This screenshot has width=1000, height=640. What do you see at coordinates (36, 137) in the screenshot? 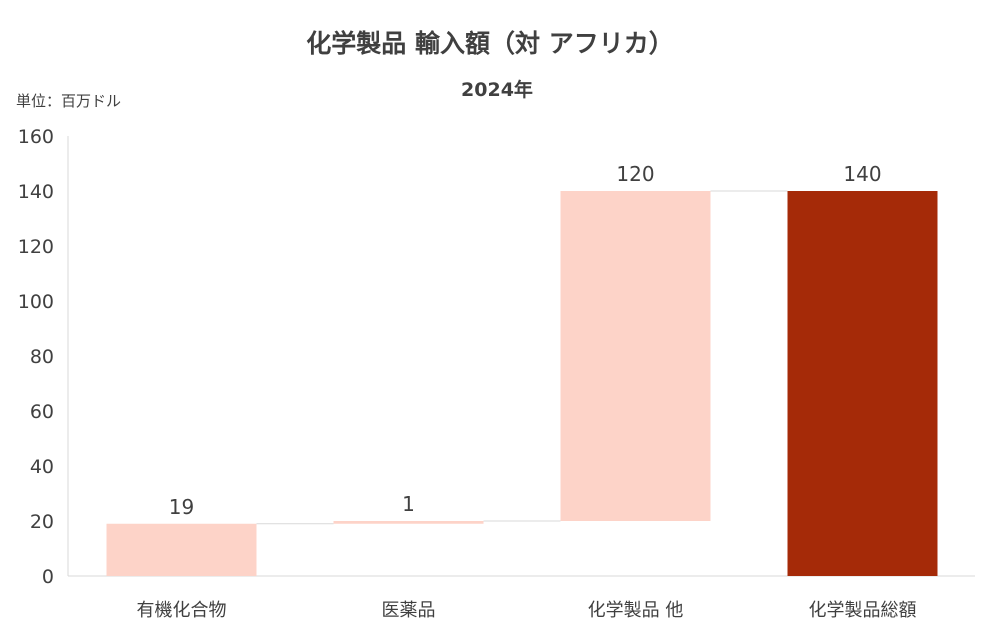
I see `y-tick-label: 160` at bounding box center [36, 137].